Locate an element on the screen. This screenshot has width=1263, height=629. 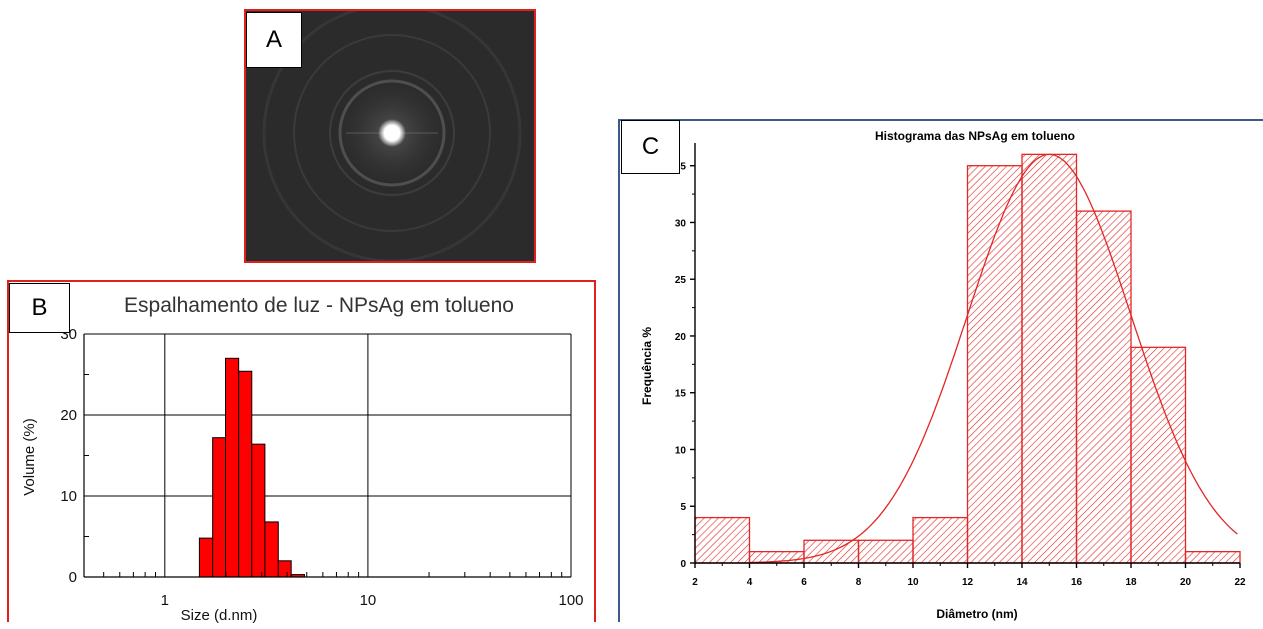
histogram-x-tick-label: 4 is located at coordinates (750, 582).